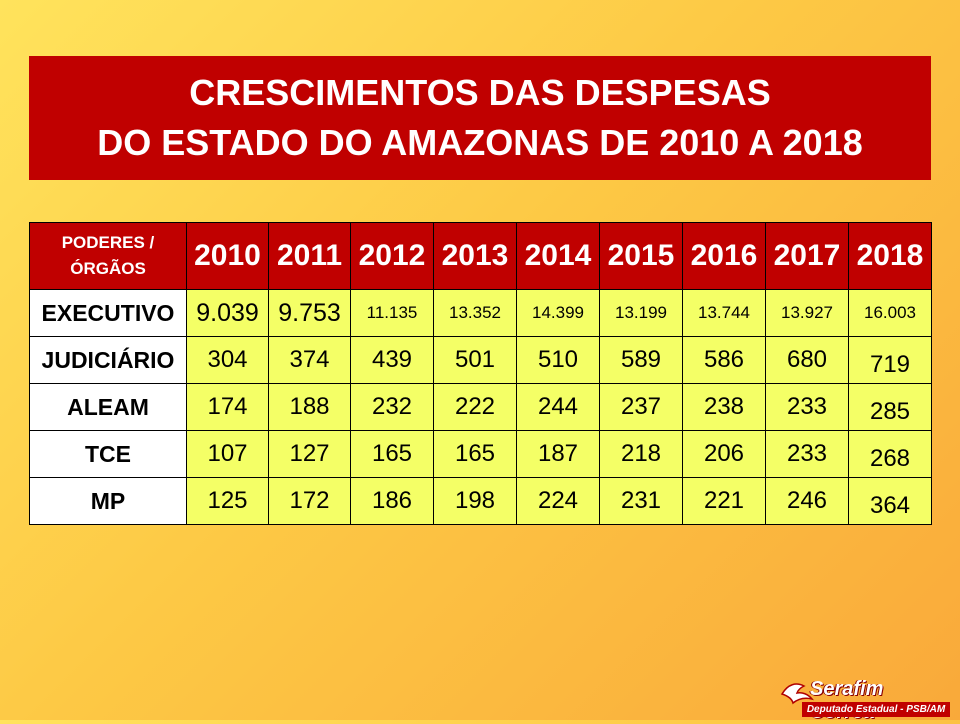  I want to click on value-cell: 11.135, so click(392, 313).